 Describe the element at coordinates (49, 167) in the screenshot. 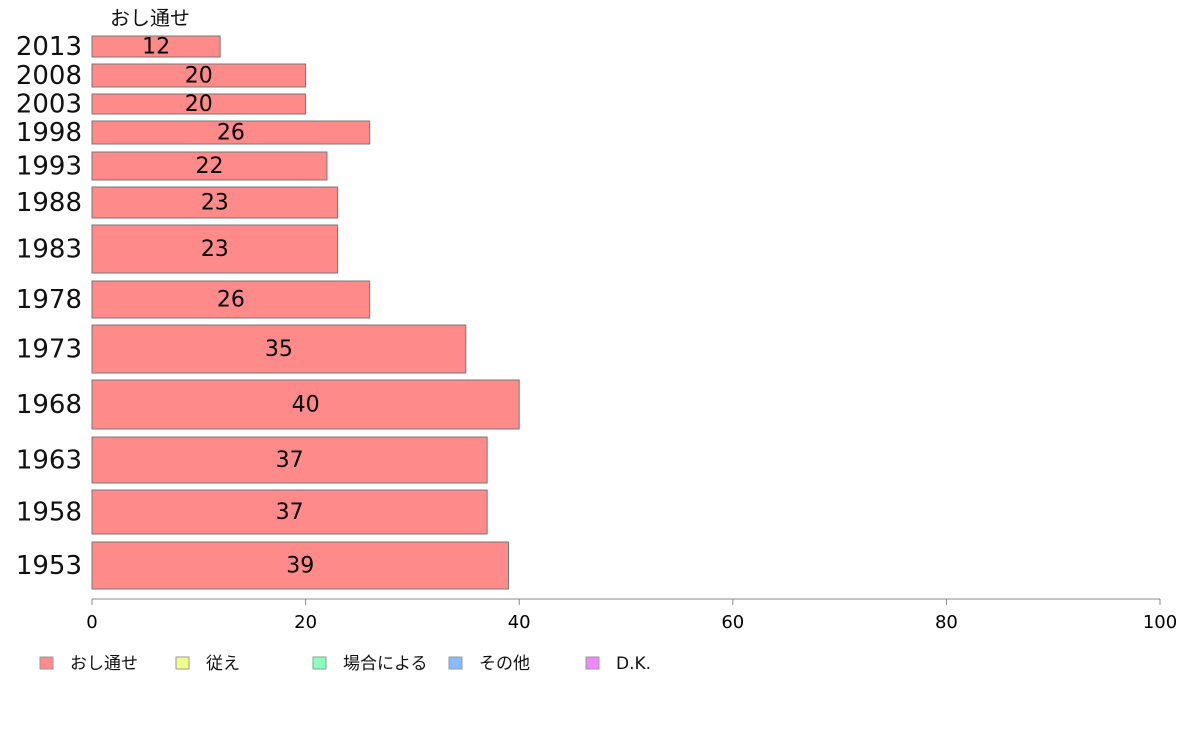

I see `y-tick-label-1993: 1993` at that location.